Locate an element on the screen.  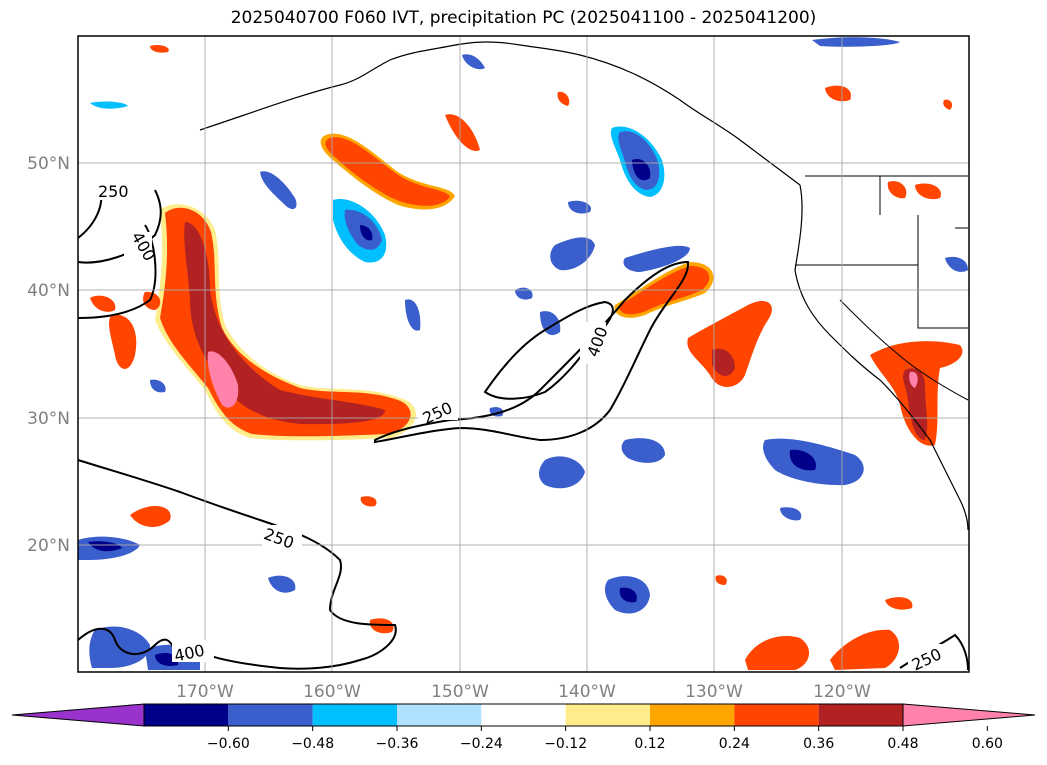
anomaly-neg-1-core is located at coordinates (366, 233).